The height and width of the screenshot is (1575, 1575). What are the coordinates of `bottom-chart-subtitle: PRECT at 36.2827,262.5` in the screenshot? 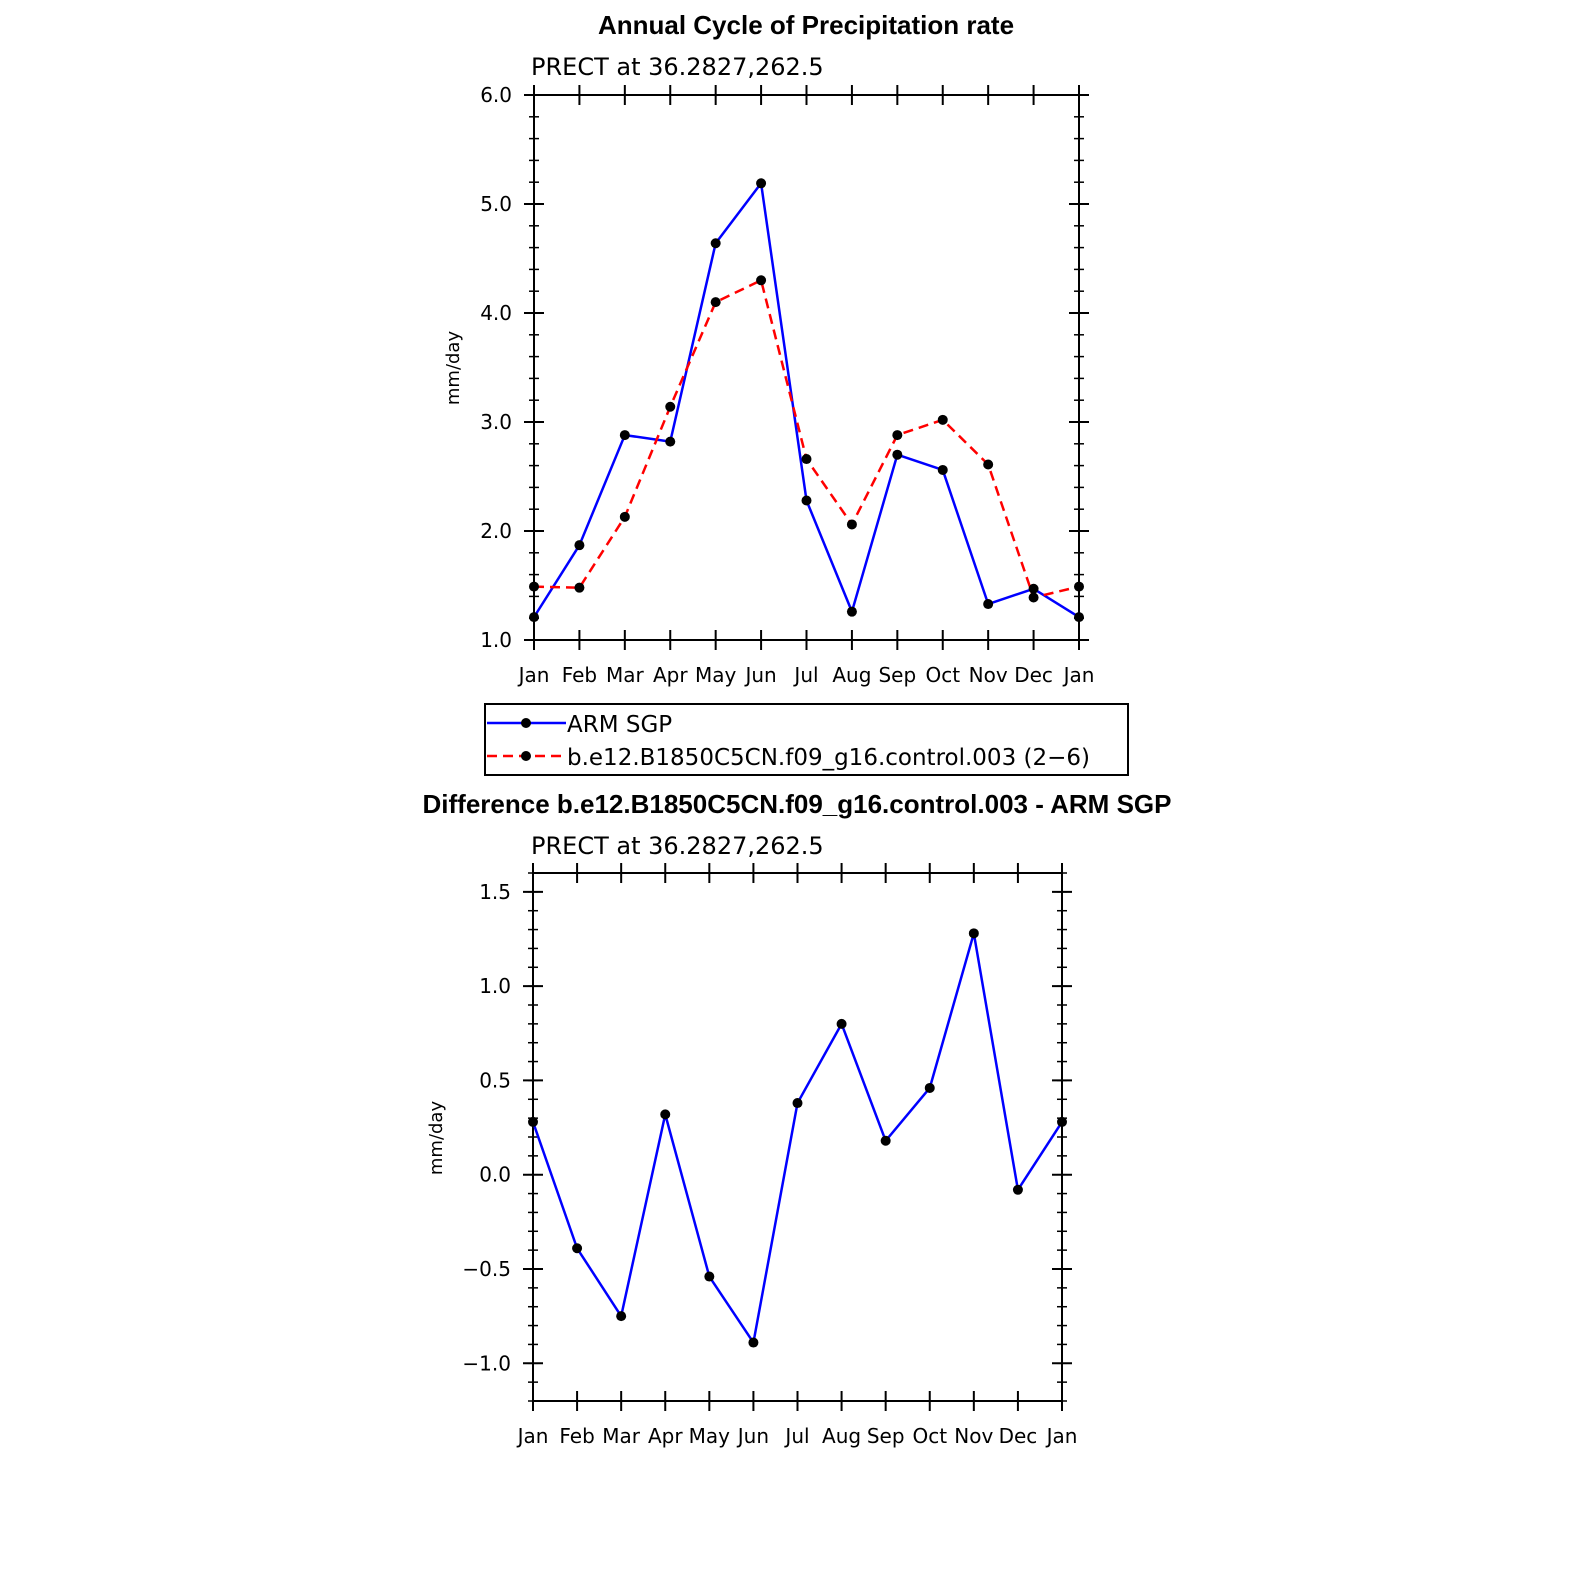 It's located at (677, 846).